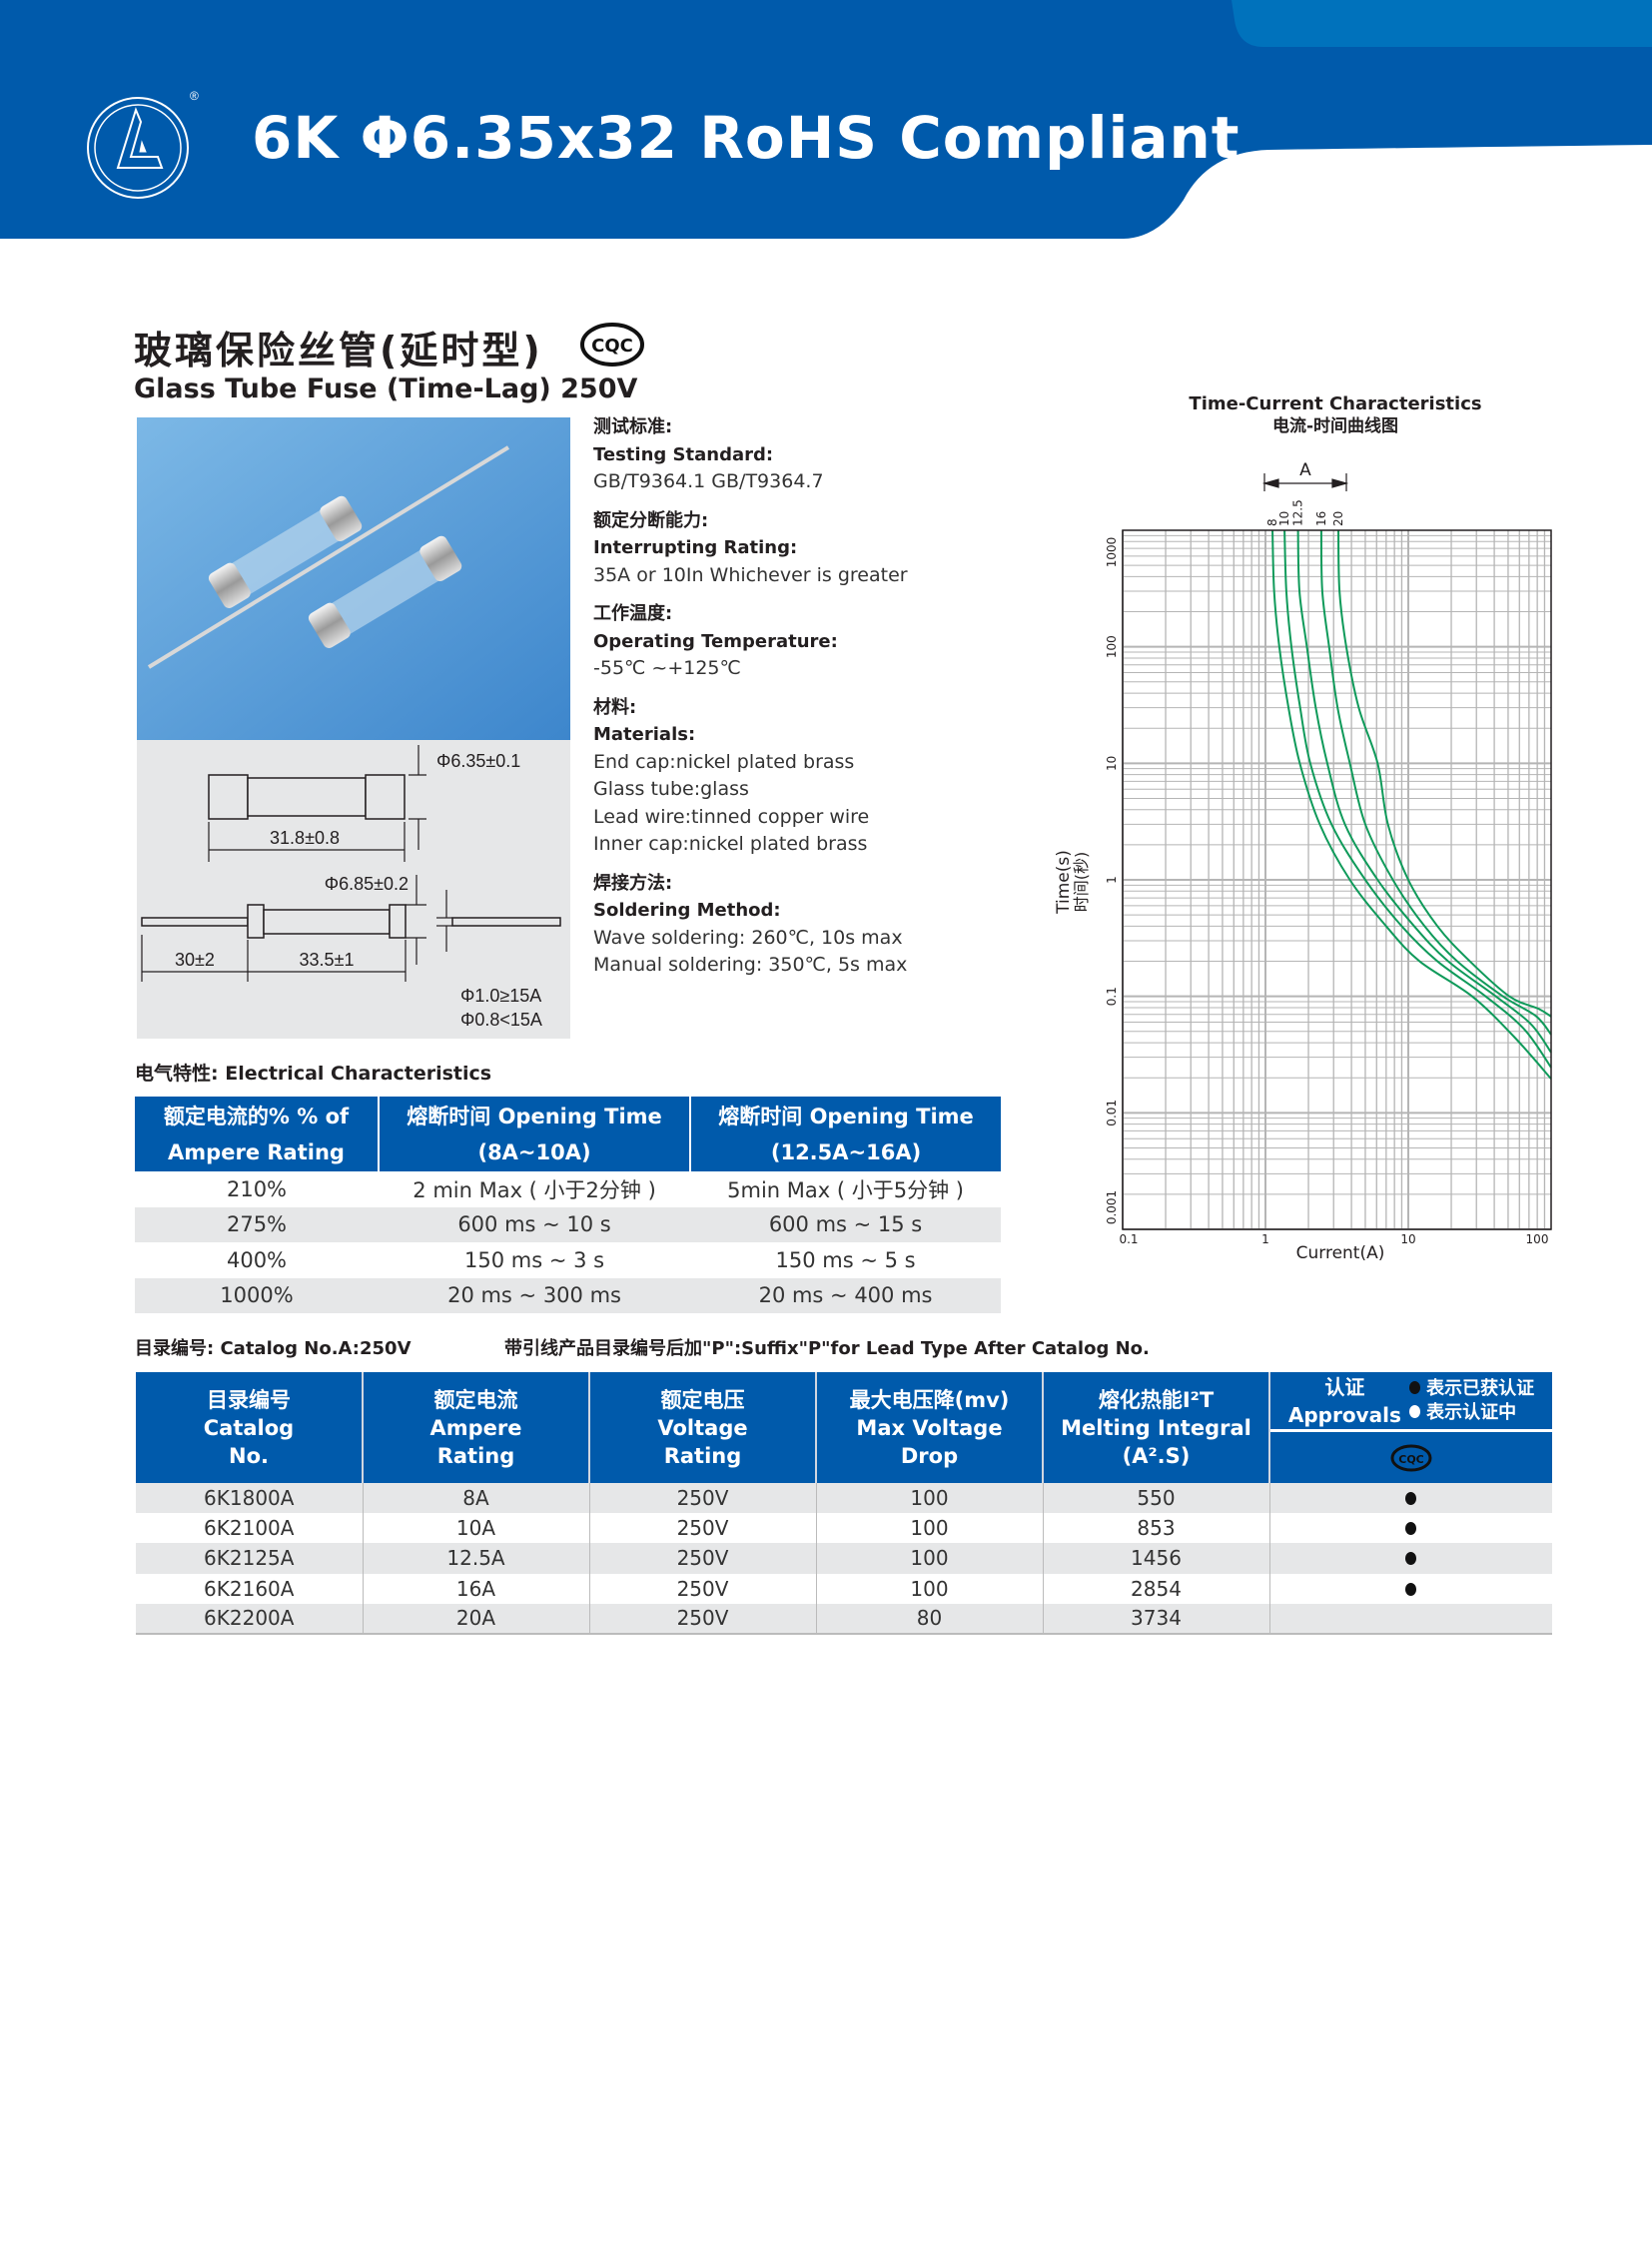 Image resolution: width=1652 pixels, height=2241 pixels. I want to click on x-axis-label: Current(A), so click(1340, 1253).